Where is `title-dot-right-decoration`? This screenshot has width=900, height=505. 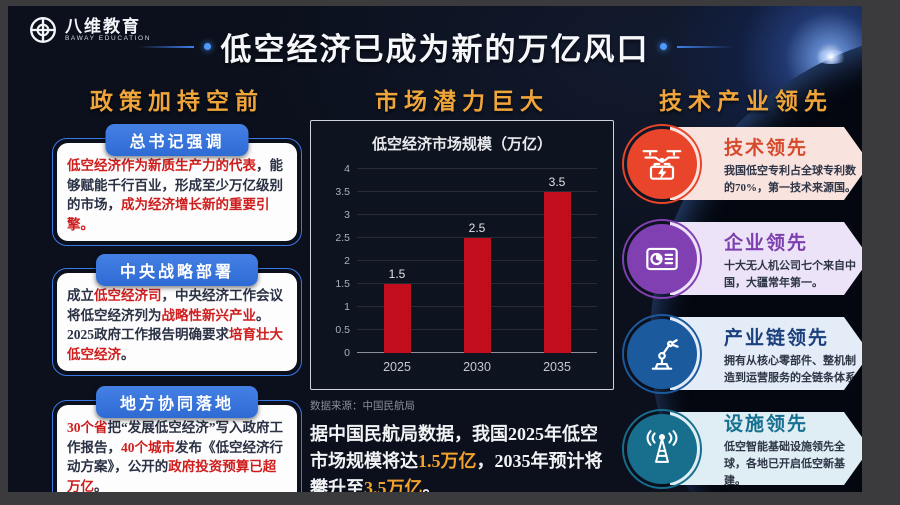 title-dot-right-decoration is located at coordinates (663, 46).